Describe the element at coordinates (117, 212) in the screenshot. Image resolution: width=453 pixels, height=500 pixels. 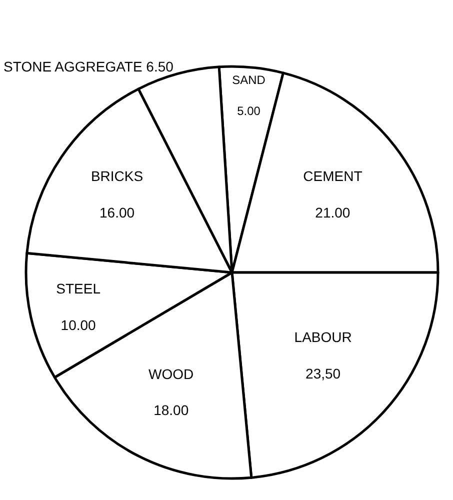
I see `data-label: 16.00` at that location.